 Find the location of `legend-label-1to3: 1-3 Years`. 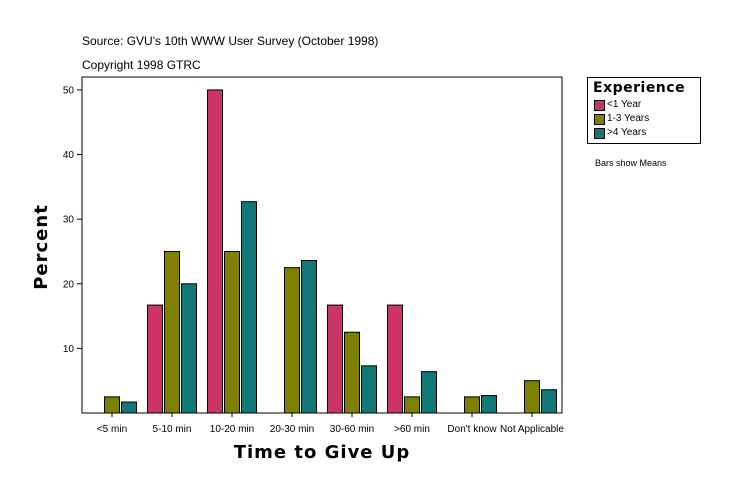

legend-label-1to3: 1-3 Years is located at coordinates (628, 118).